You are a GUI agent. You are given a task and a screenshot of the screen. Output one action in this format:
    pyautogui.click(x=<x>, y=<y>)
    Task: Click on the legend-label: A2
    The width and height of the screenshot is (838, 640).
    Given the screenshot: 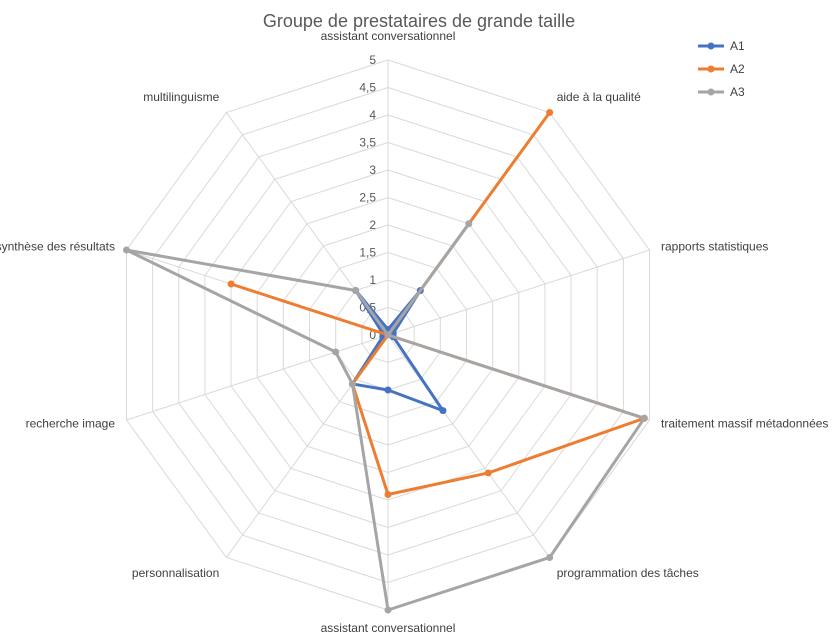 What is the action you would take?
    pyautogui.click(x=737, y=69)
    